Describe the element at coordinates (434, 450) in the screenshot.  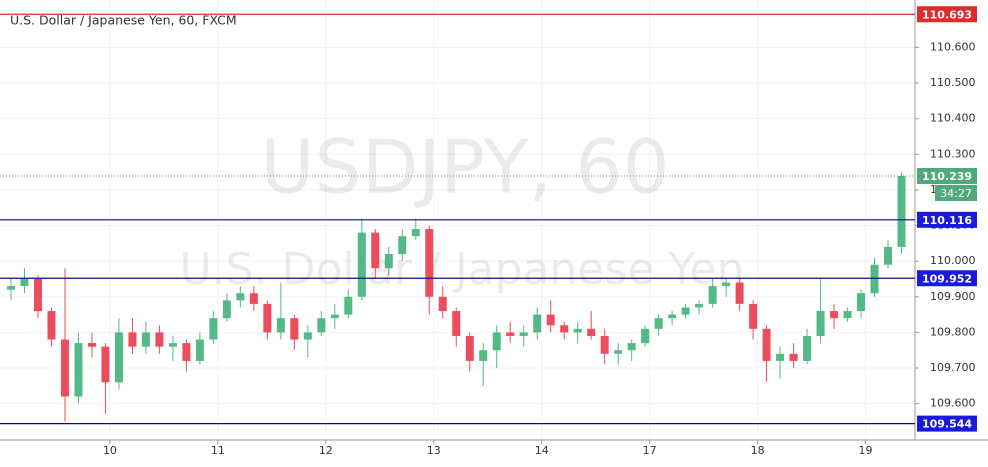
I see `x-tick-label: 13` at that location.